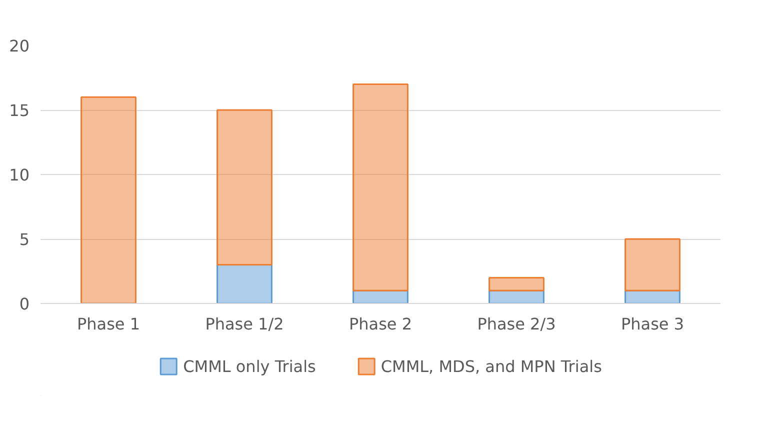 This screenshot has height=436, width=779. I want to click on x-tick-label: Phase 2/3, so click(516, 324).